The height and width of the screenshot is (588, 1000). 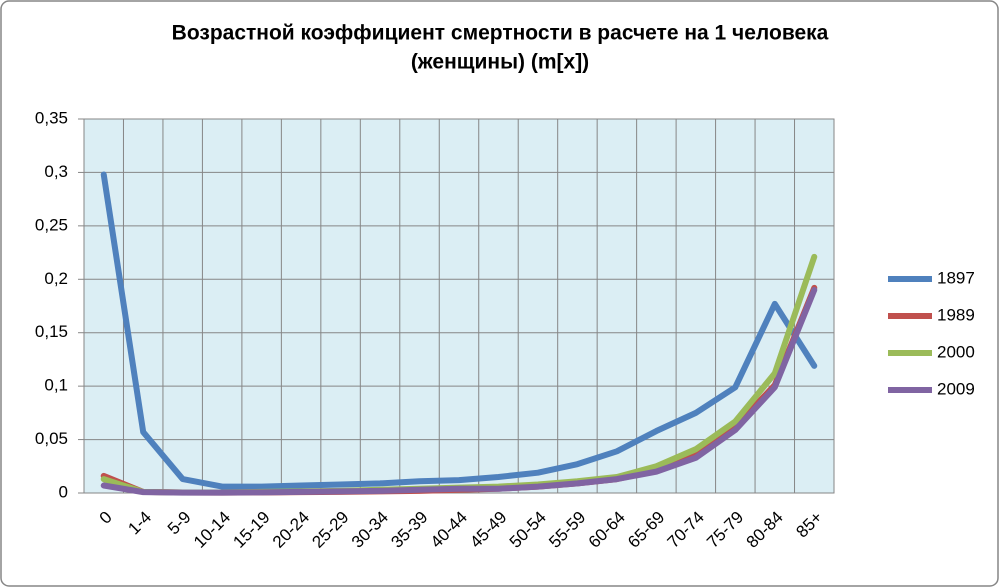 What do you see at coordinates (56, 171) in the screenshot?
I see `y-tick-label: 0,3` at bounding box center [56, 171].